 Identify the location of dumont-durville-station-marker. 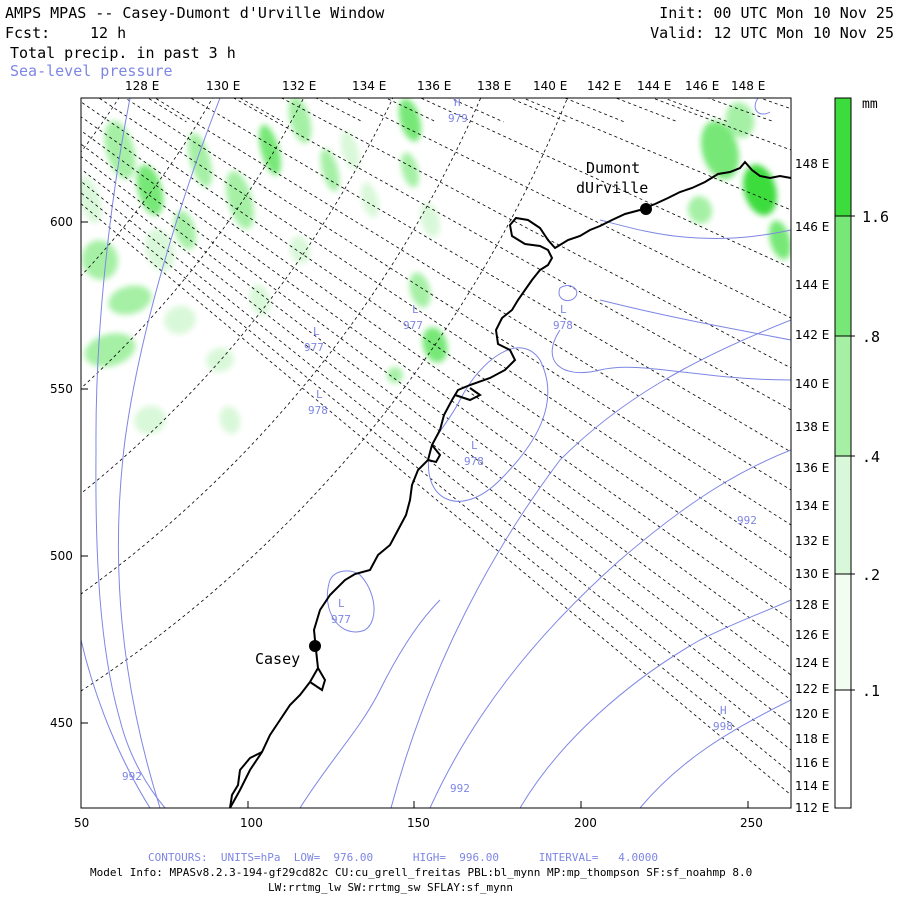
(646, 209).